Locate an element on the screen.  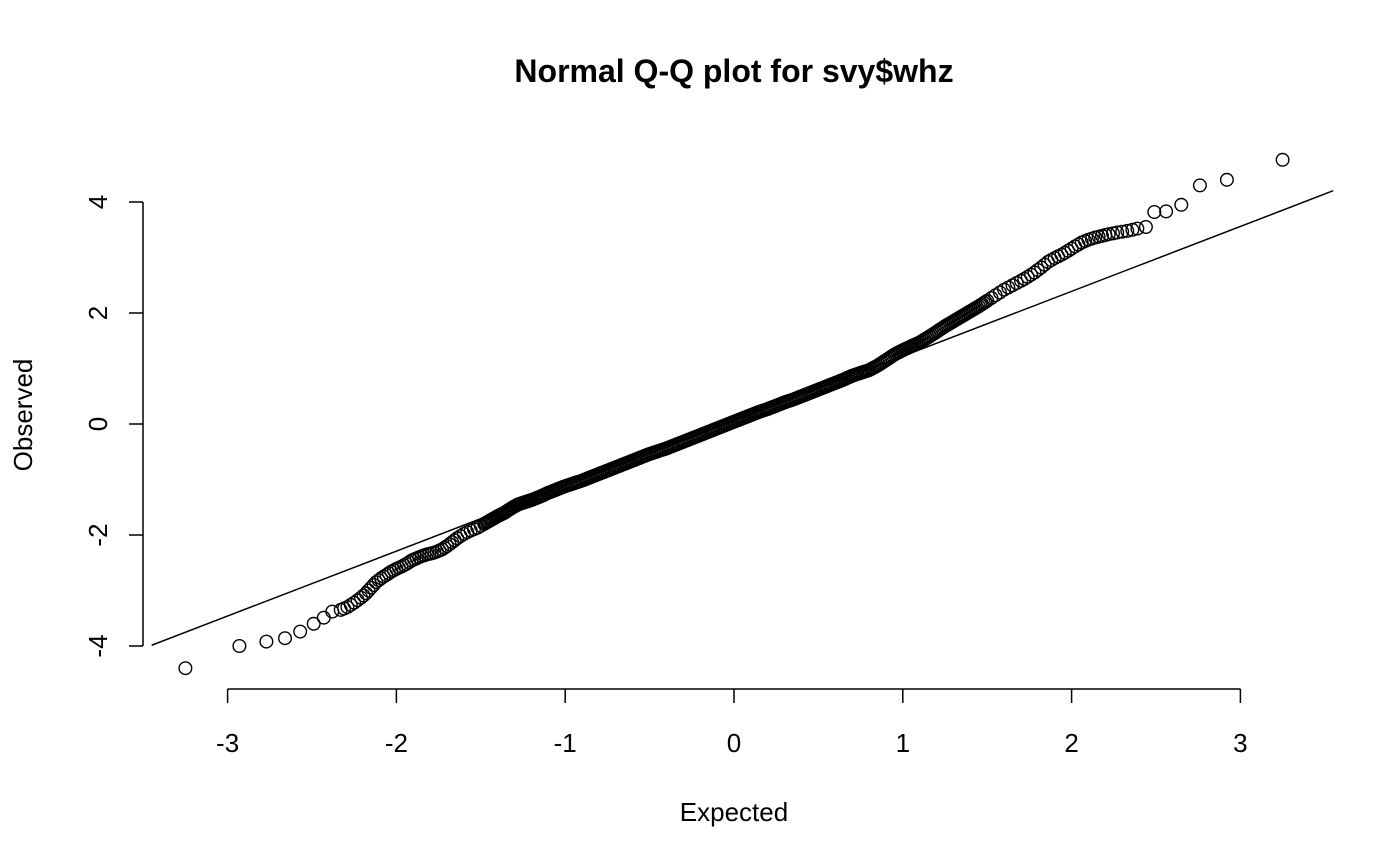
y-tick-label: -4 is located at coordinates (98, 645).